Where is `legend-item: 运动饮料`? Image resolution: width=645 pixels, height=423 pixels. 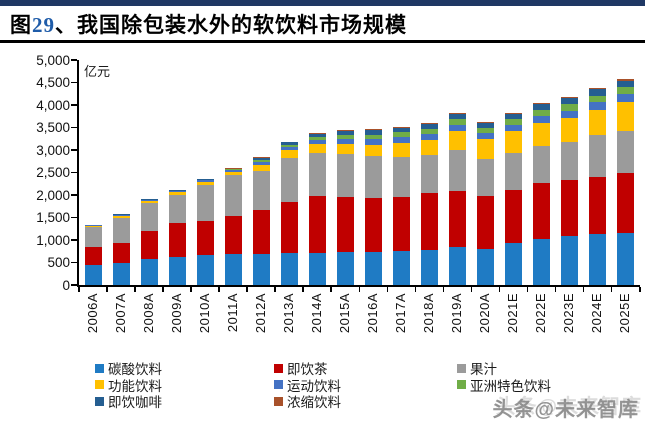
legend-item: 运动饮料 is located at coordinates (307, 385).